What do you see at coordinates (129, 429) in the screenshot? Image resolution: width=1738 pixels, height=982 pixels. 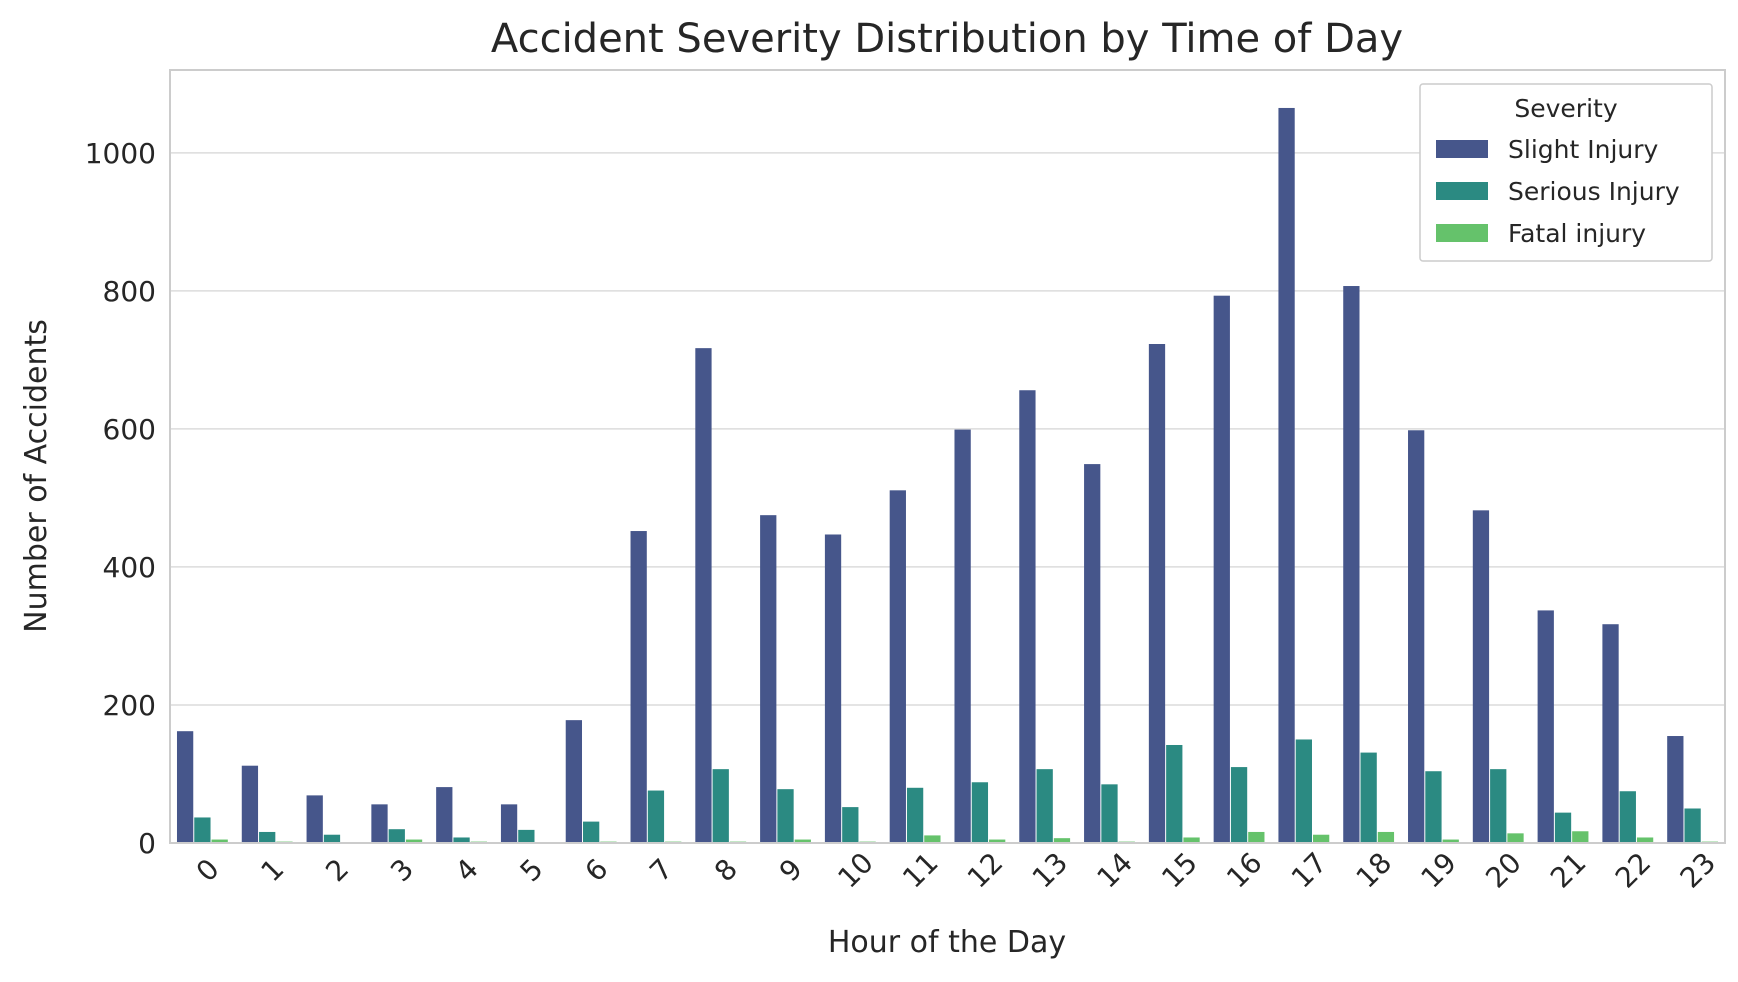 I see `y-tick-label: 600` at bounding box center [129, 429].